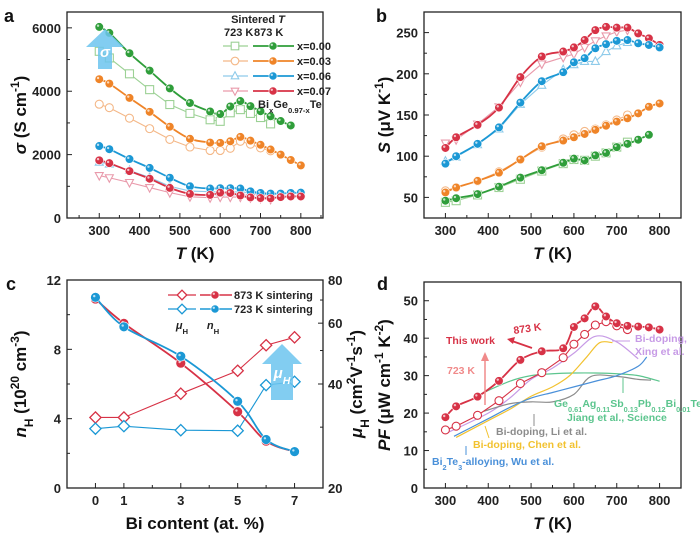  Describe the element at coordinates (109, 179) in the screenshot. I see `data-point-open-inverted-triangle` at that location.